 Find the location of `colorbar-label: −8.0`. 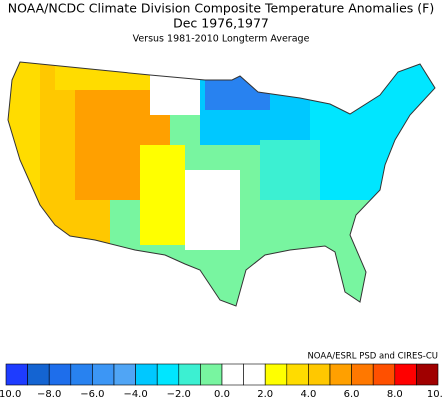

colorbar-label: −8.0 is located at coordinates (49, 394).